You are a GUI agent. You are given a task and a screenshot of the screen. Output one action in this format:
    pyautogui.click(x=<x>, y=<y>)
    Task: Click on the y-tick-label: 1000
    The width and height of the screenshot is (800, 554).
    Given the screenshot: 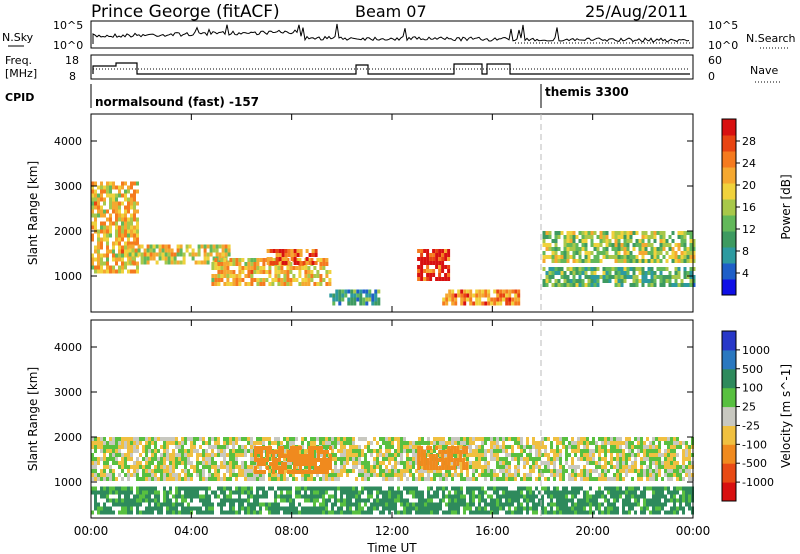 What is the action you would take?
    pyautogui.click(x=68, y=276)
    